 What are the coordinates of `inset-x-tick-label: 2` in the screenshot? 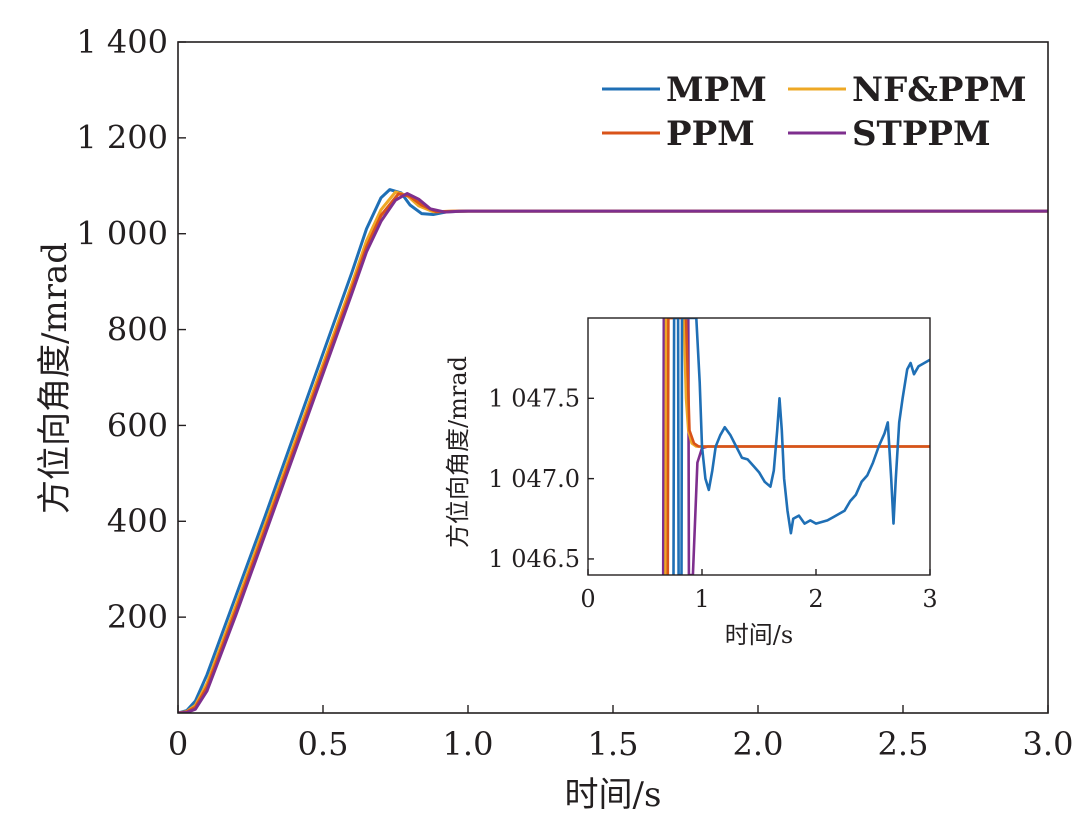 It's located at (815, 599).